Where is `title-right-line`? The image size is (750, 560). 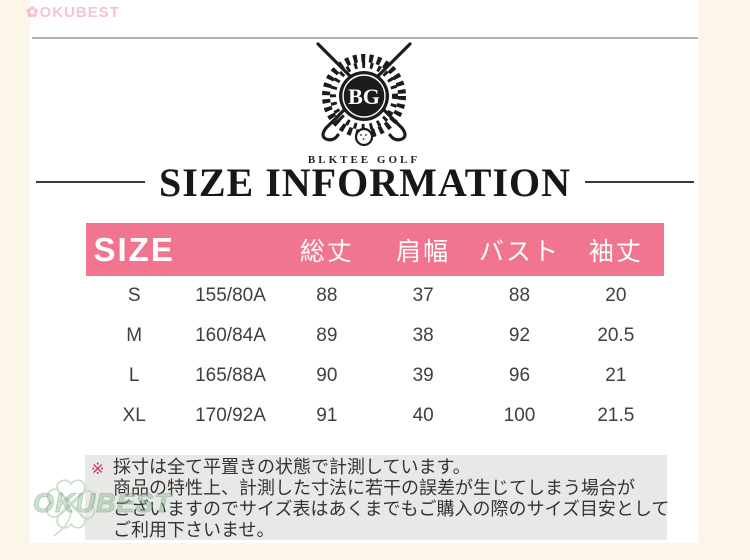
title-right-line is located at coordinates (640, 182).